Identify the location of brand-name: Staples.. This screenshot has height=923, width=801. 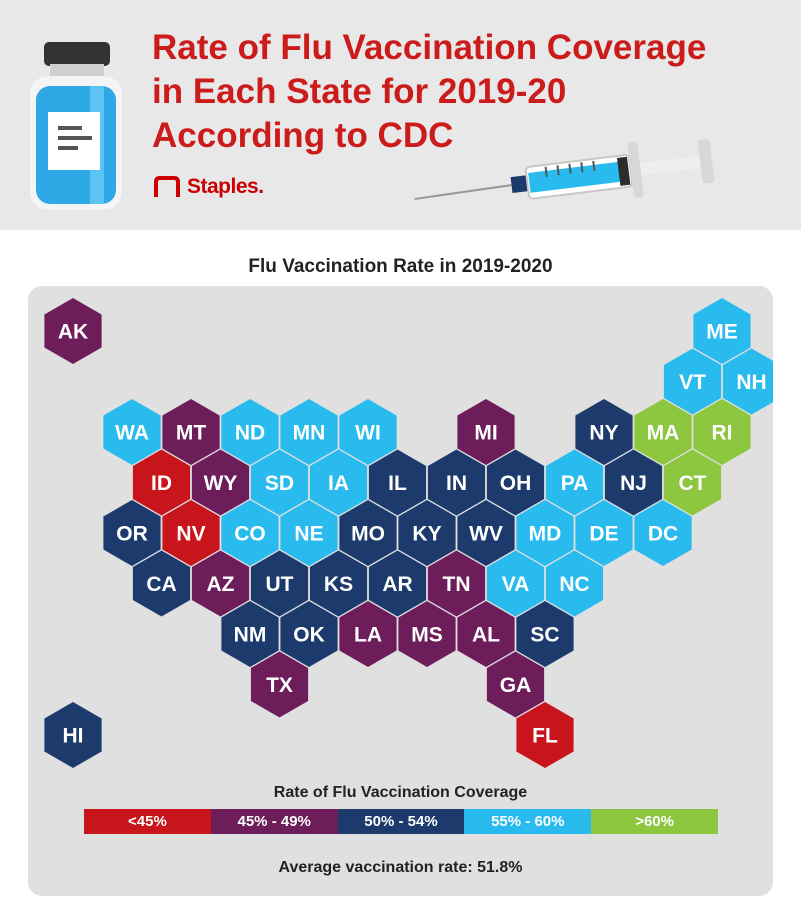
(225, 186).